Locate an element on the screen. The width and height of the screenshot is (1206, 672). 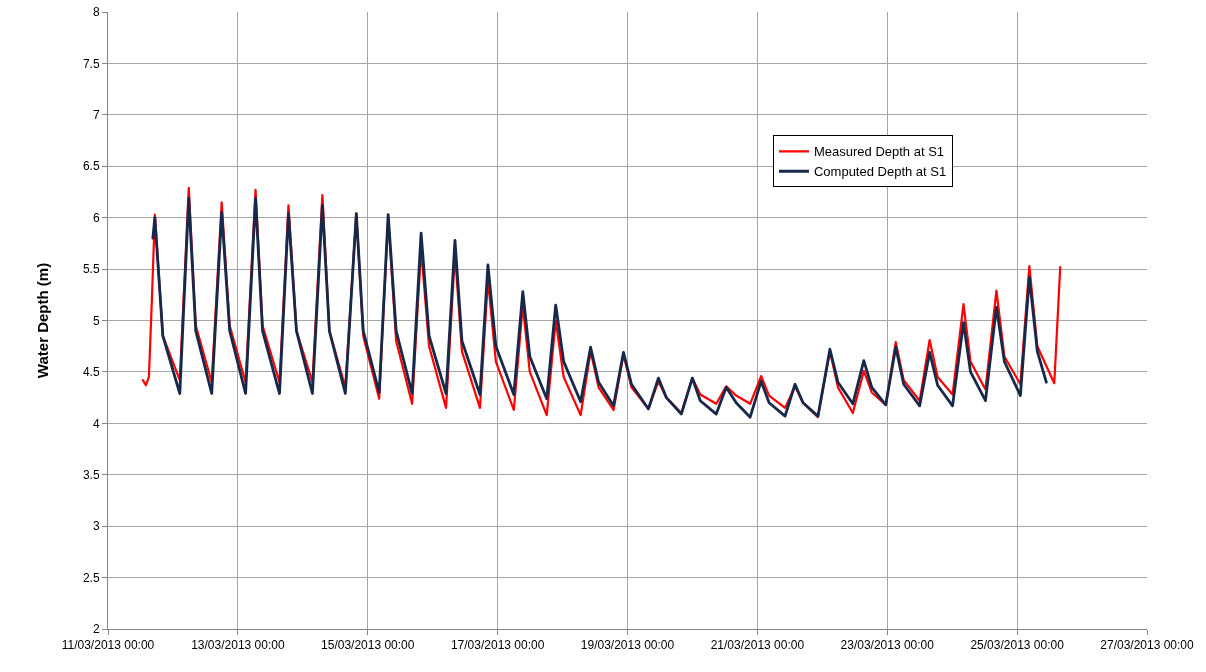
x-tick-label: 25/03/2013 00:00 is located at coordinates (1017, 645).